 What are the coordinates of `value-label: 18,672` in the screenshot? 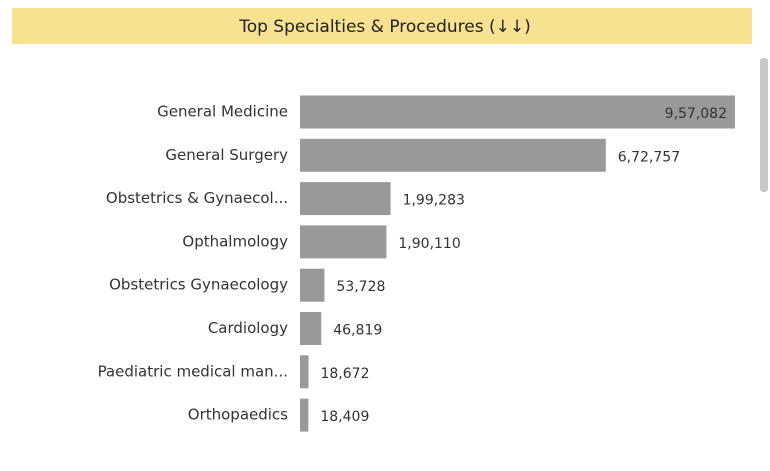 It's located at (344, 374).